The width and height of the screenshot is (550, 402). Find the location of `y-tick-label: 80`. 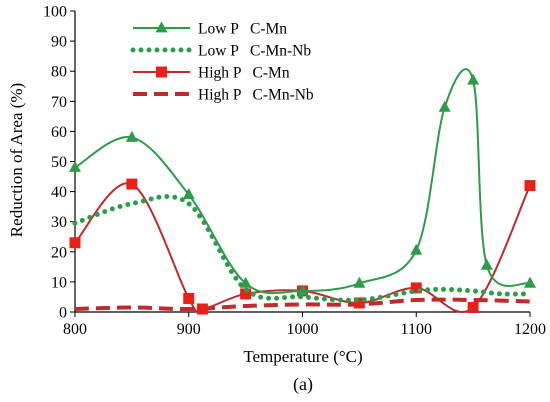

y-tick-label: 80 is located at coordinates (59, 72).